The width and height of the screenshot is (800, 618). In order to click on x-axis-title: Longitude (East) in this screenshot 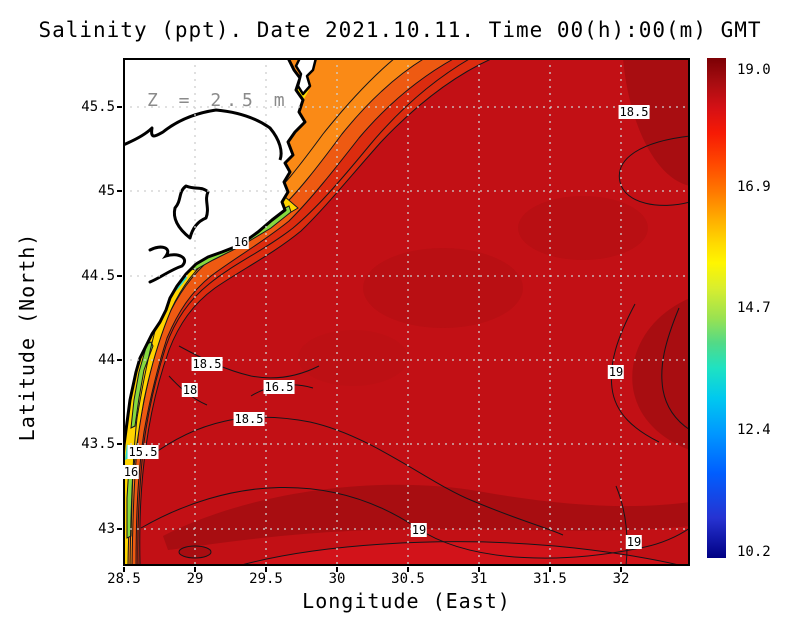, I will do `click(406, 601)`.